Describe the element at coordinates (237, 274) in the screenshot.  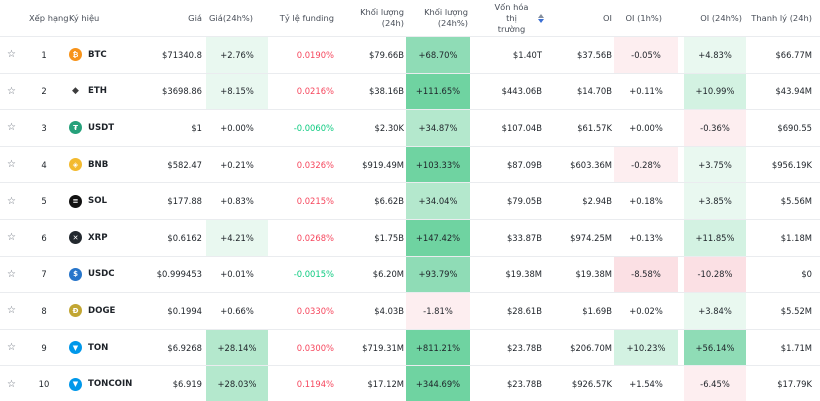
I see `price-change-cell: +0.01%` at that location.